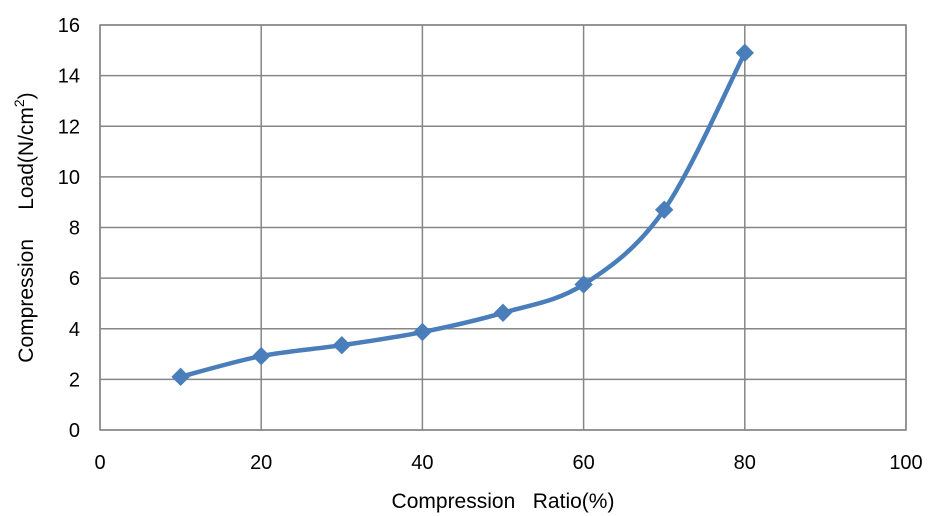 The width and height of the screenshot is (930, 516). What do you see at coordinates (69, 127) in the screenshot?
I see `y-tick-label: 12` at bounding box center [69, 127].